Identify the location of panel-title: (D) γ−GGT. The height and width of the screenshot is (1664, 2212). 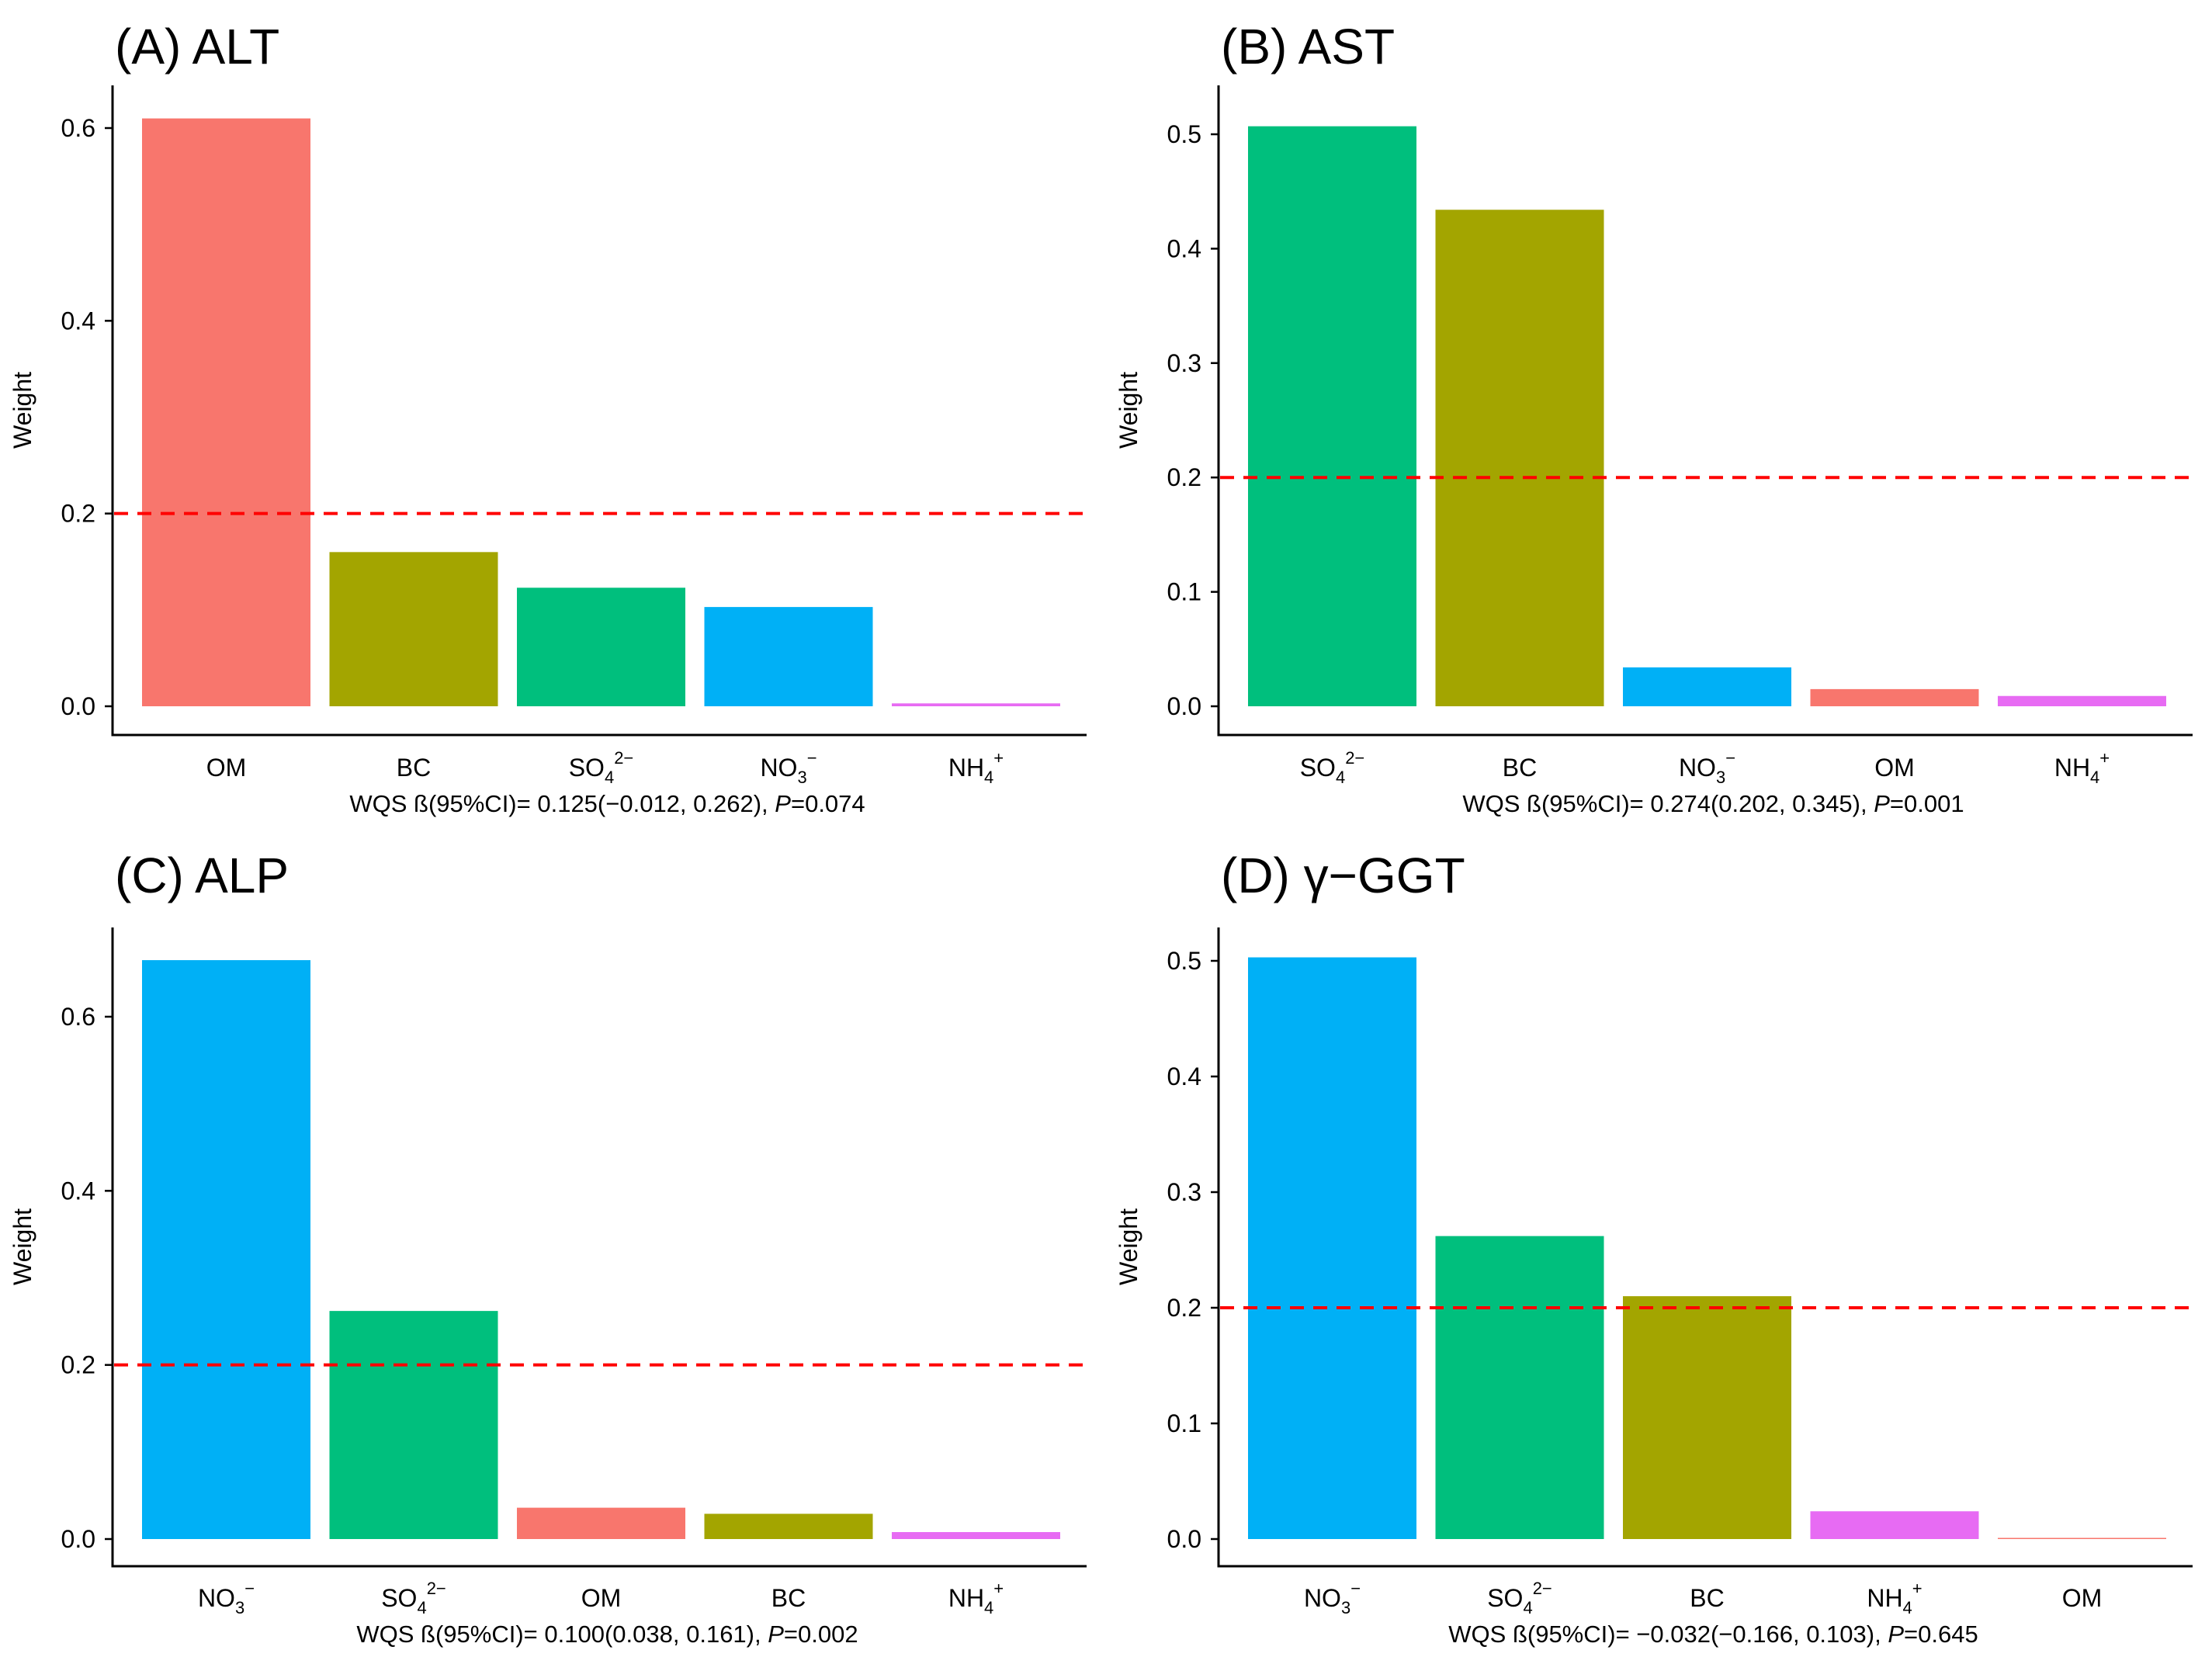
(1343, 875).